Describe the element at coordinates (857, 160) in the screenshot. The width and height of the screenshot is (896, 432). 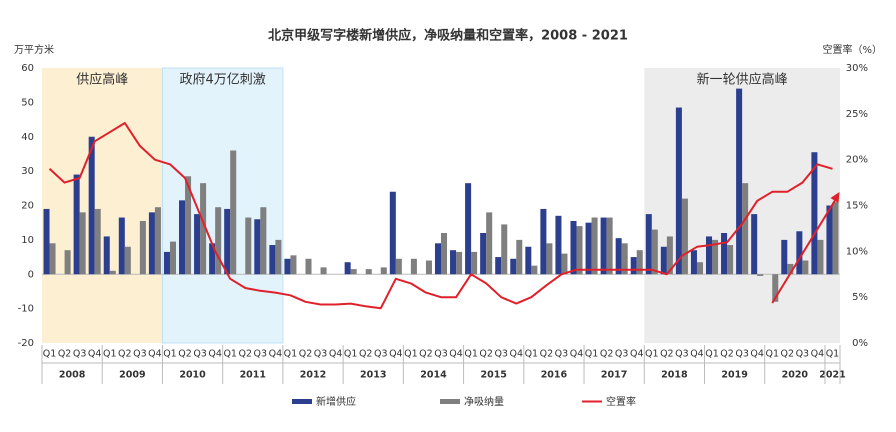
I see `y2-tick-label: 20%` at that location.